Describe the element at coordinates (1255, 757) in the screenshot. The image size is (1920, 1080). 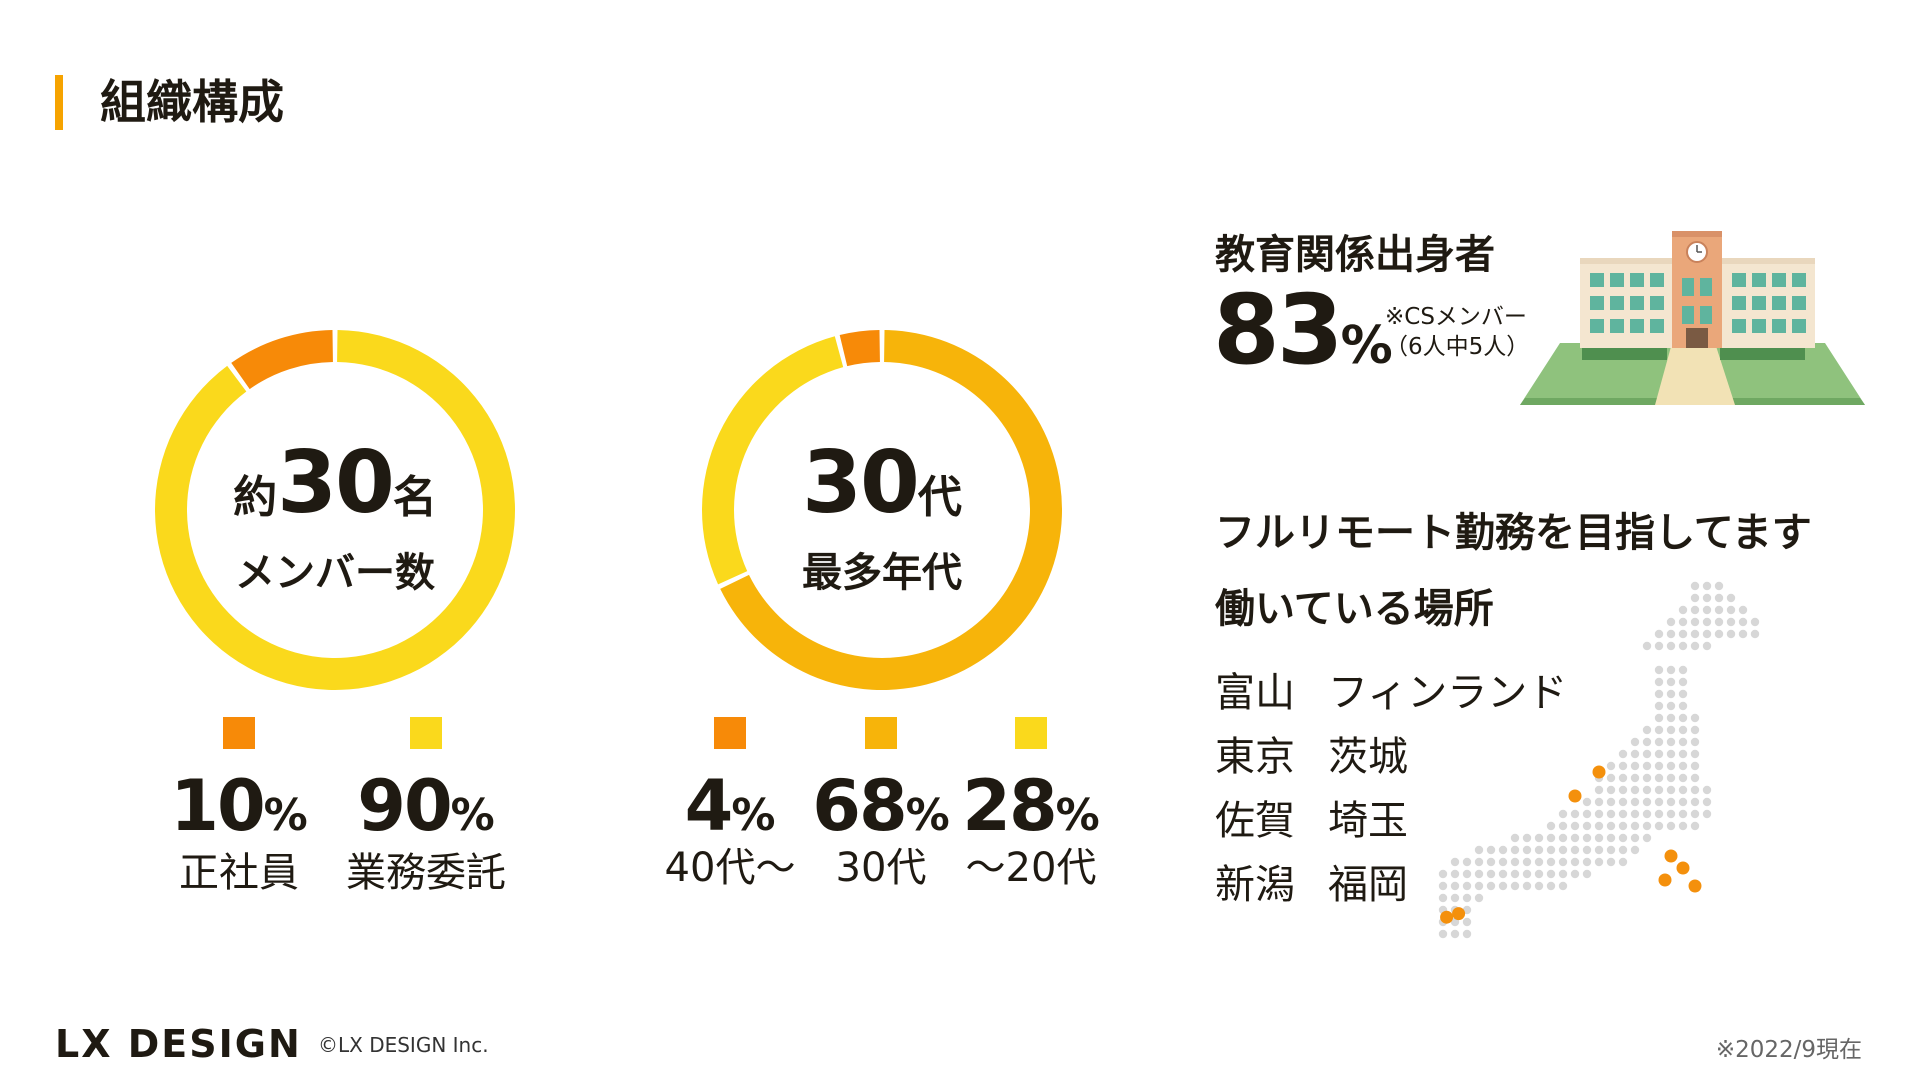
I see `place-item: 東京` at that location.